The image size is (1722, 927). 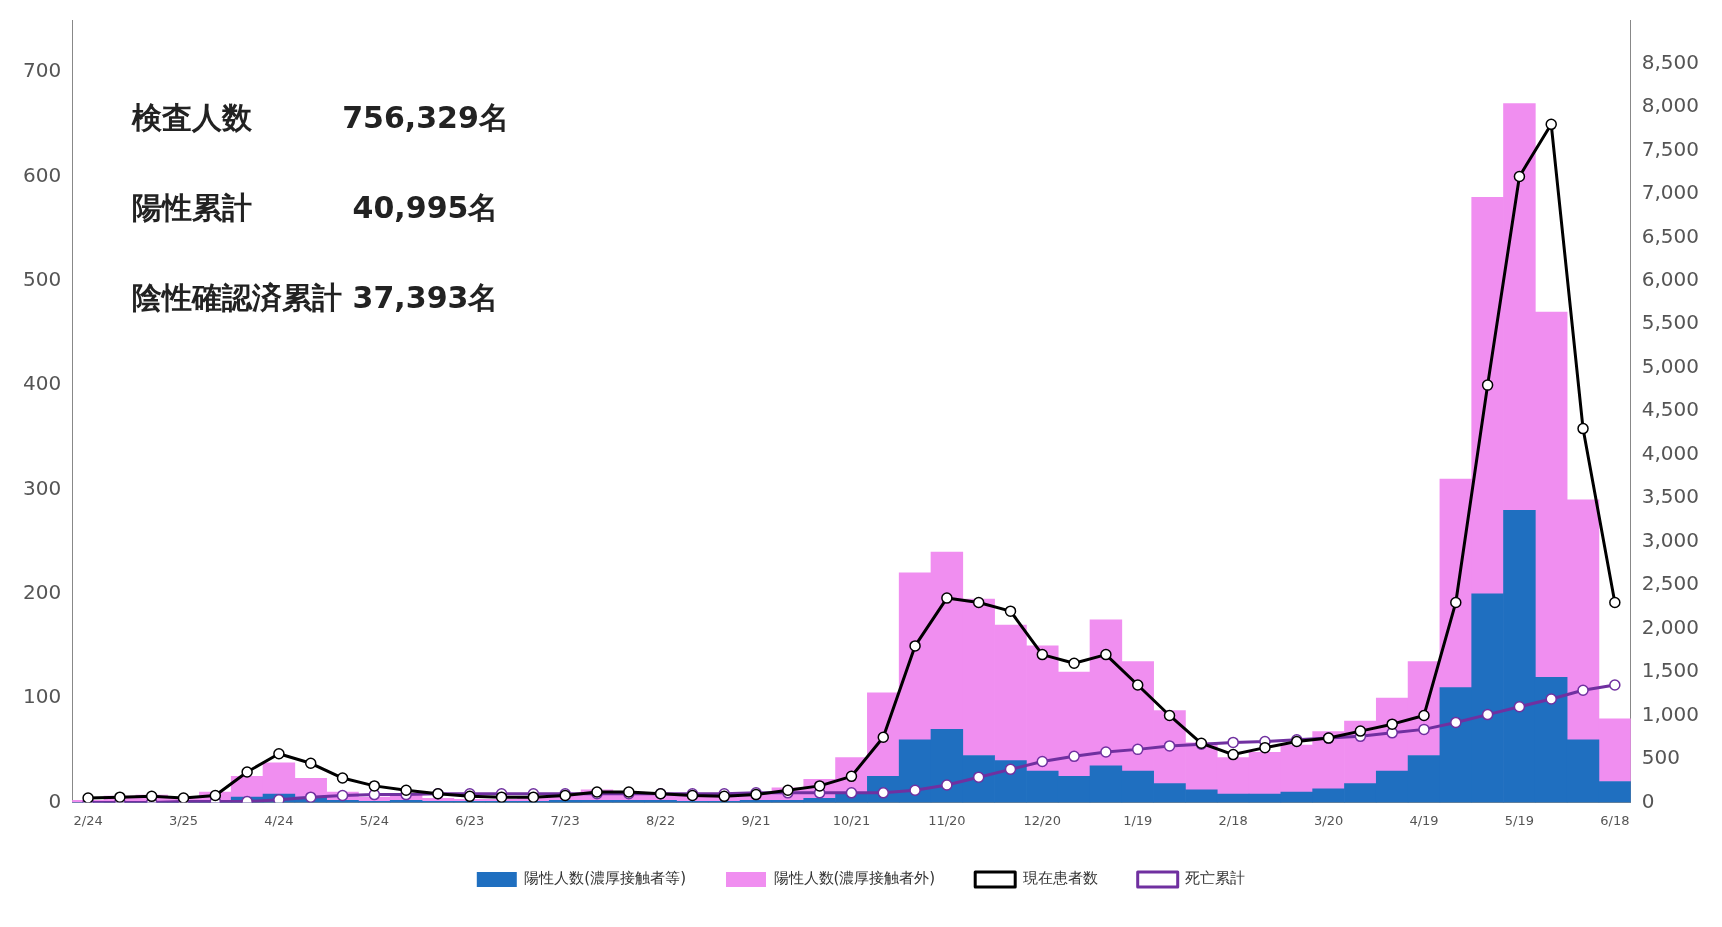 I want to click on y2-tick-label: 6,000, so click(x=1670, y=279).